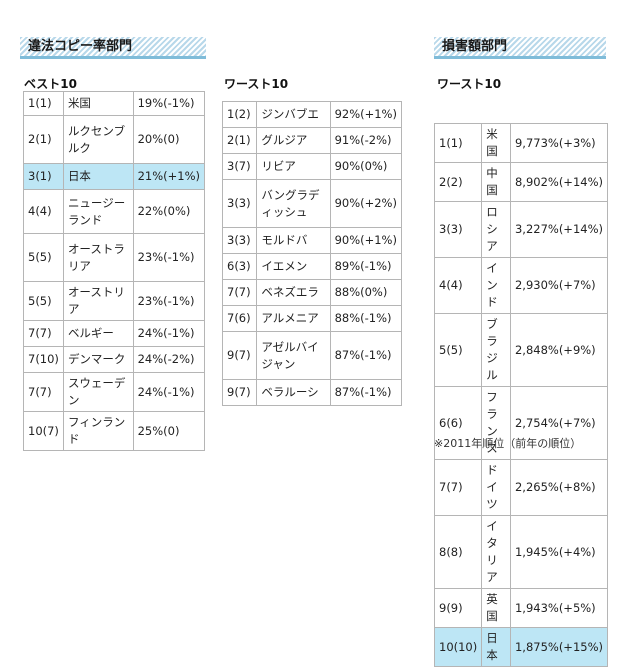 The width and height of the screenshot is (640, 667). Describe the element at coordinates (559, 229) in the screenshot. I see `rate-cell: 3,227%(+14%)` at that location.